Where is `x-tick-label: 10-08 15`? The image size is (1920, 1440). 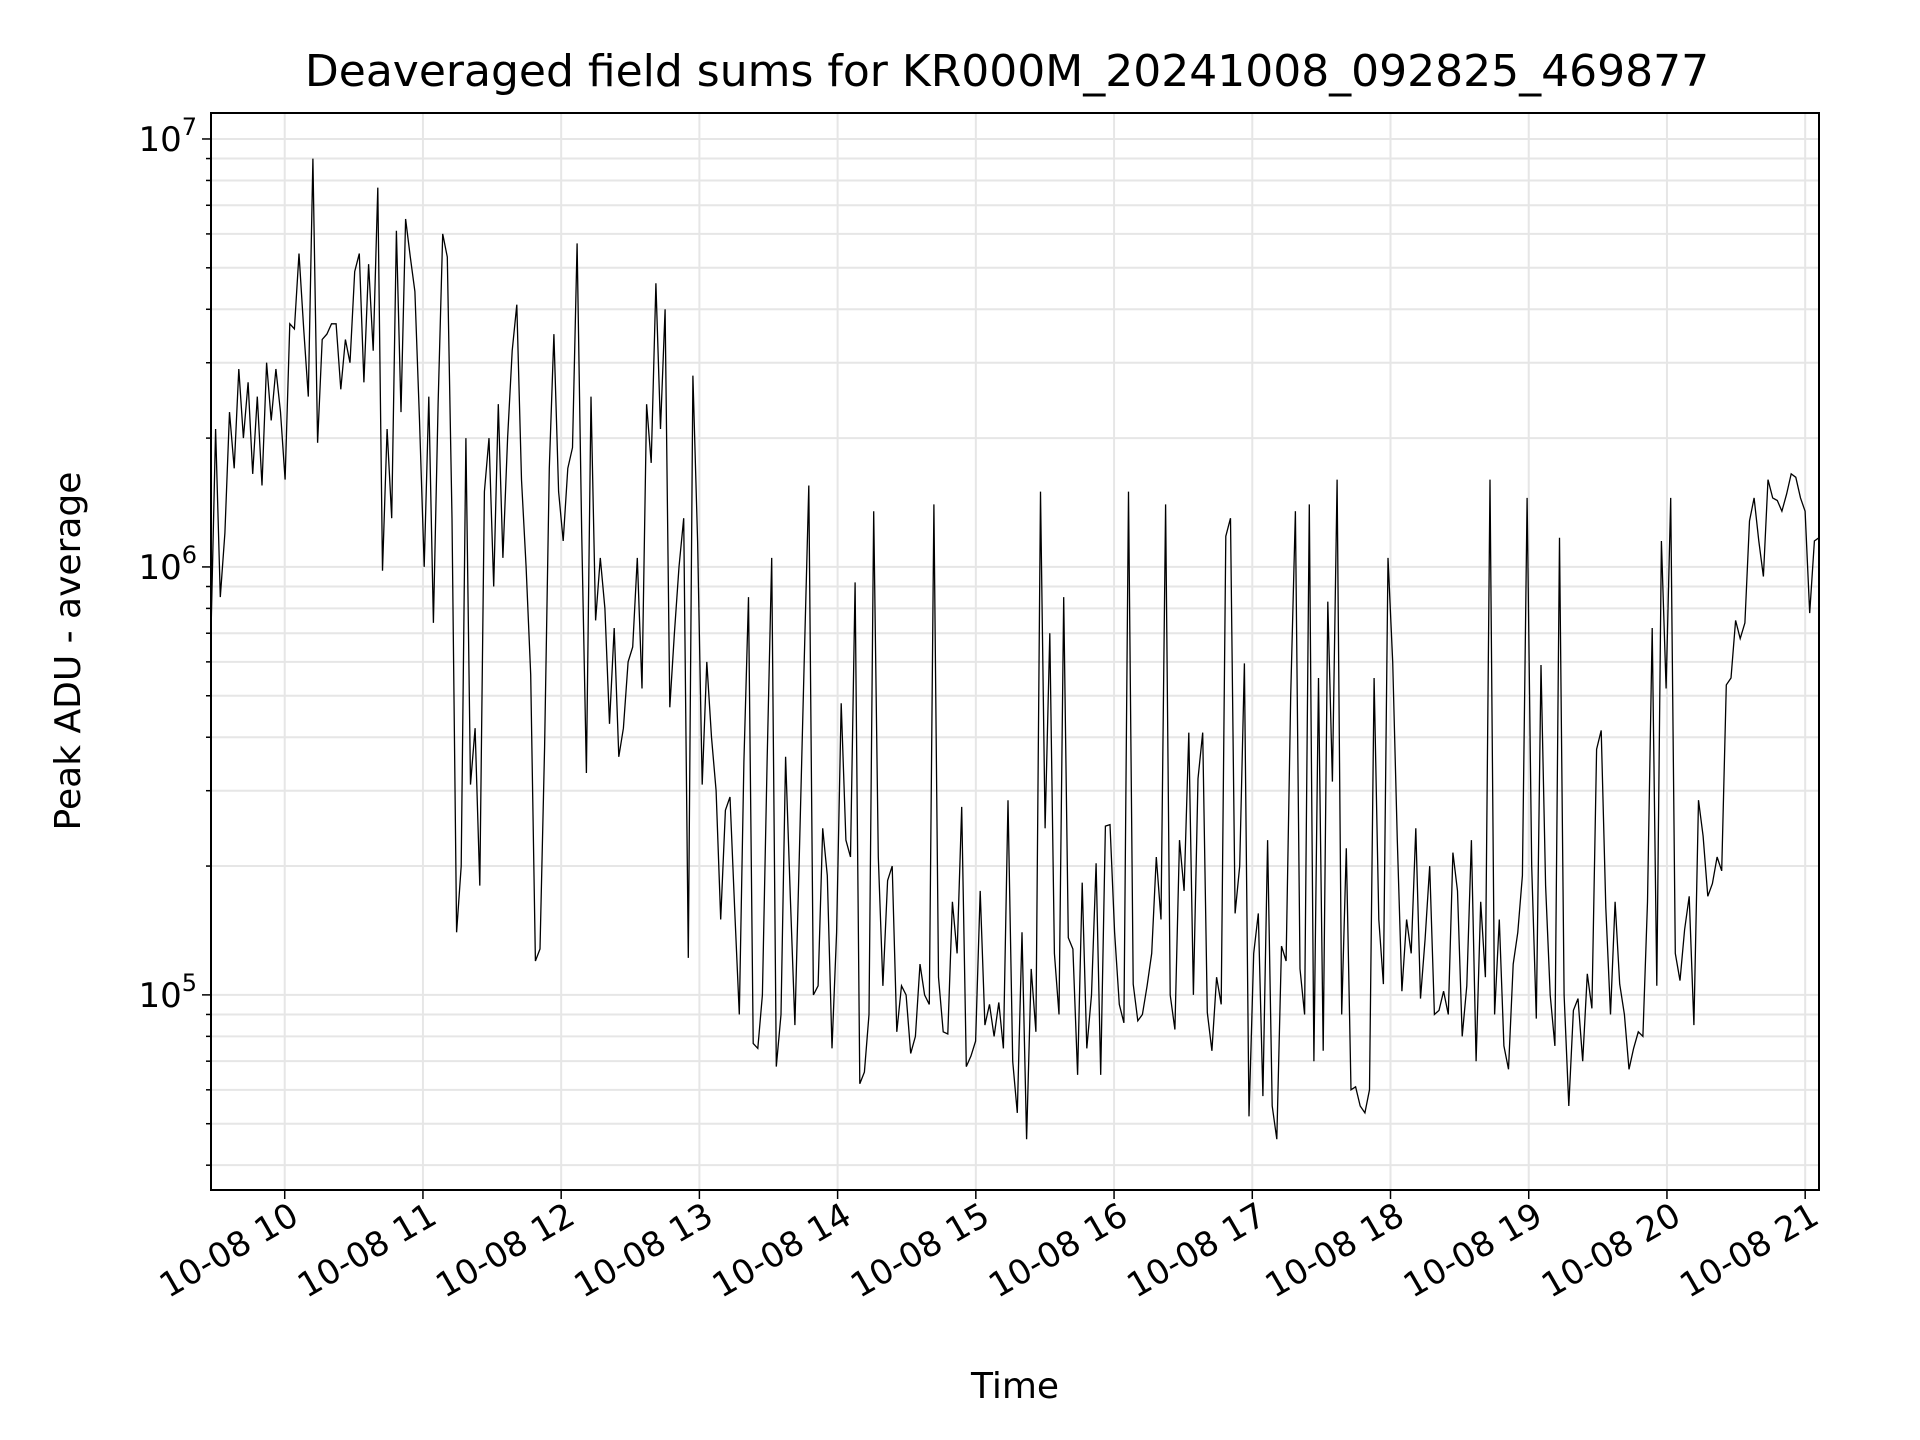
x-tick-label: 10-08 15 is located at coordinates (920, 1250).